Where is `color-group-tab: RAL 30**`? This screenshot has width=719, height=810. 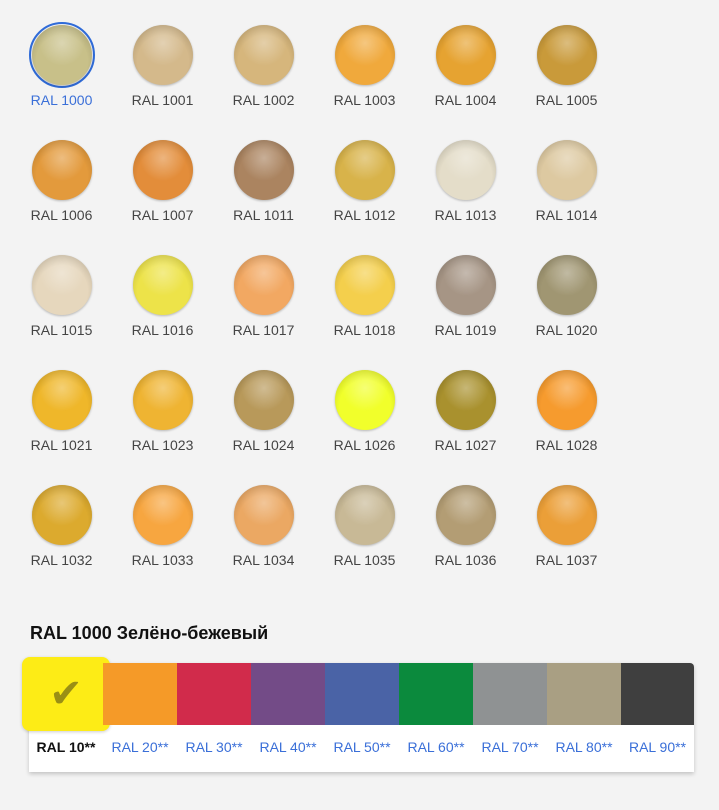
color-group-tab: RAL 30** is located at coordinates (214, 717).